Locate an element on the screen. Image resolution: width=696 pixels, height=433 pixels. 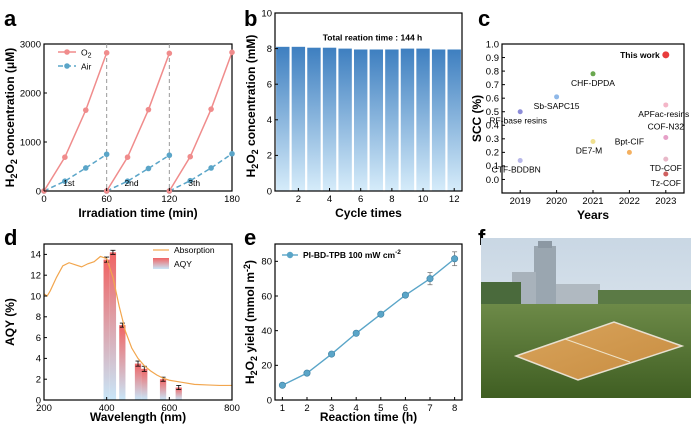
x-axis-label: Wavelength (nm) is located at coordinates (138, 417).